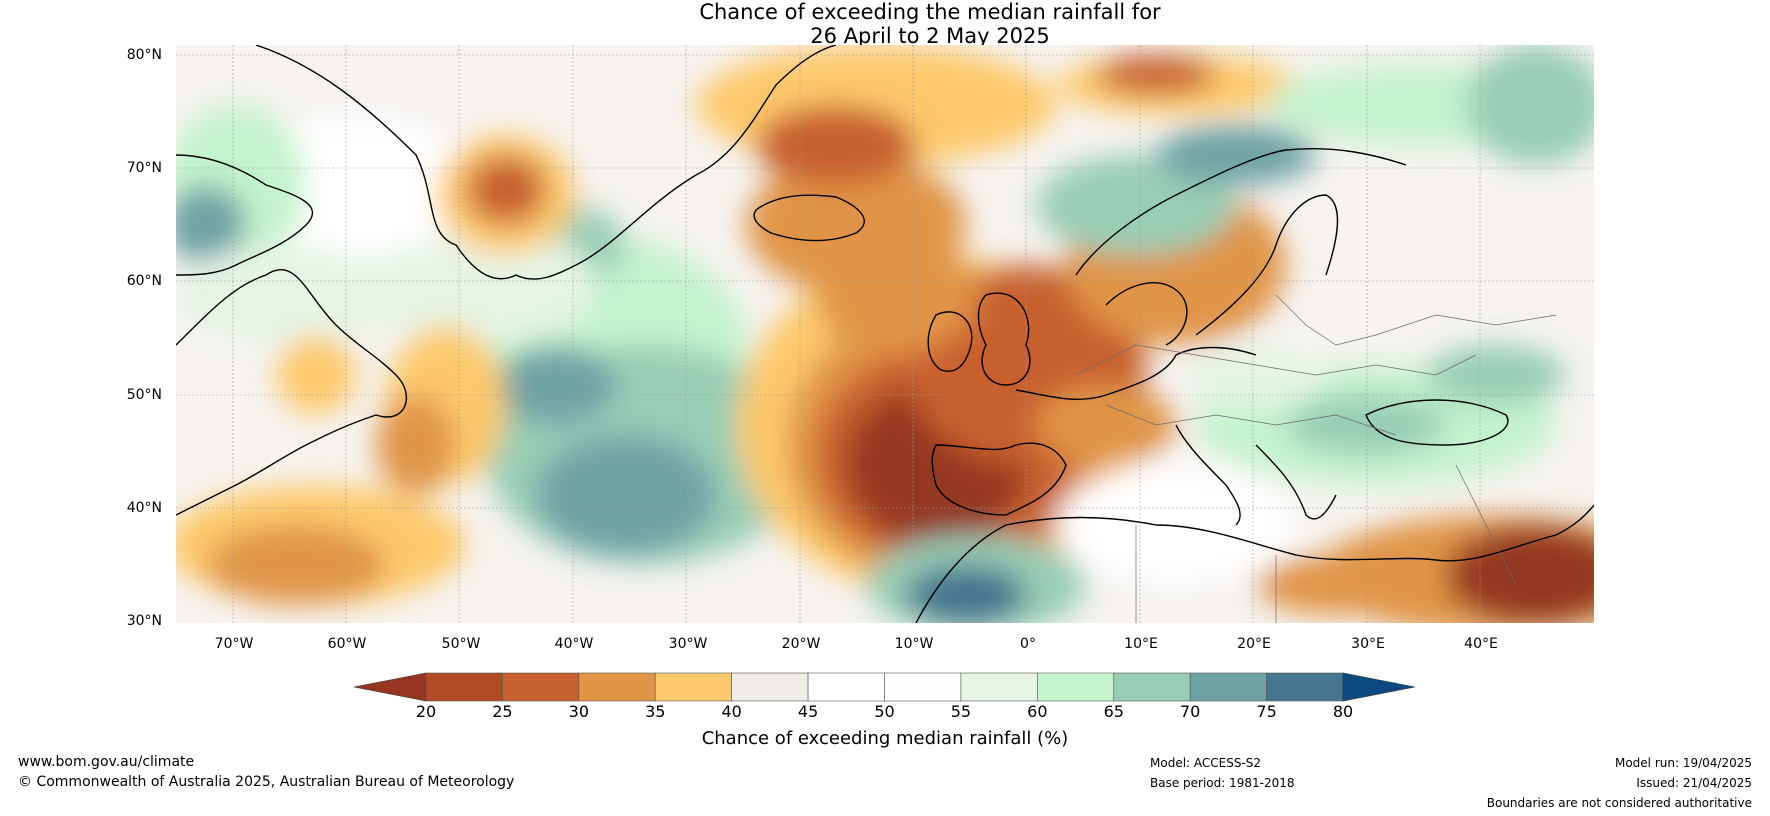 The width and height of the screenshot is (1770, 816). Describe the element at coordinates (426, 711) in the screenshot. I see `colorbar-tick-label: 20` at that location.